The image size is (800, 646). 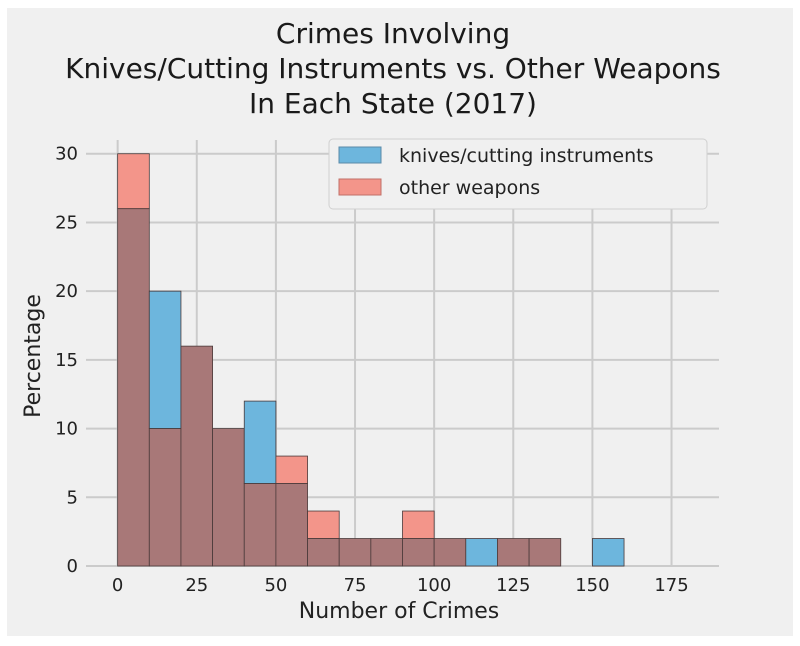 What do you see at coordinates (469, 188) in the screenshot?
I see `legend-label-other-weapons: other weapons` at bounding box center [469, 188].